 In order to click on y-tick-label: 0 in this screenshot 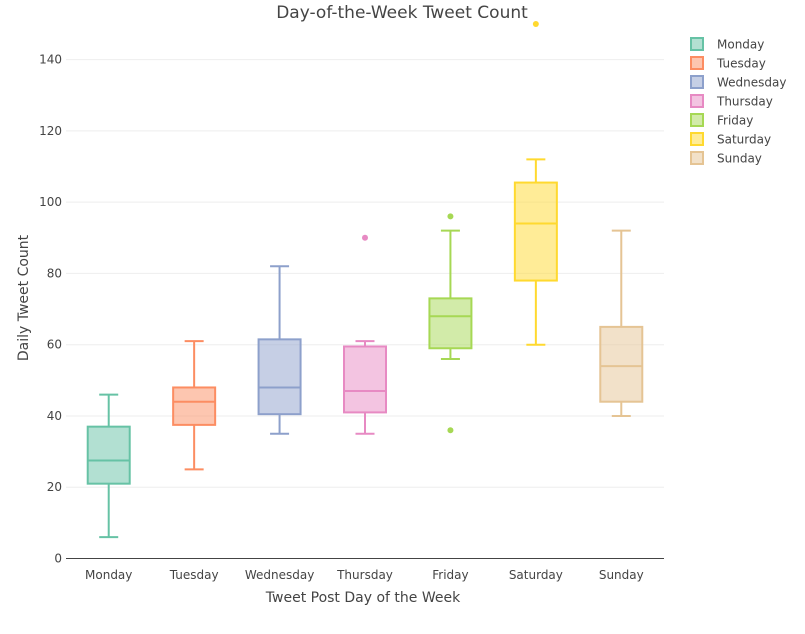, I will do `click(58, 559)`.